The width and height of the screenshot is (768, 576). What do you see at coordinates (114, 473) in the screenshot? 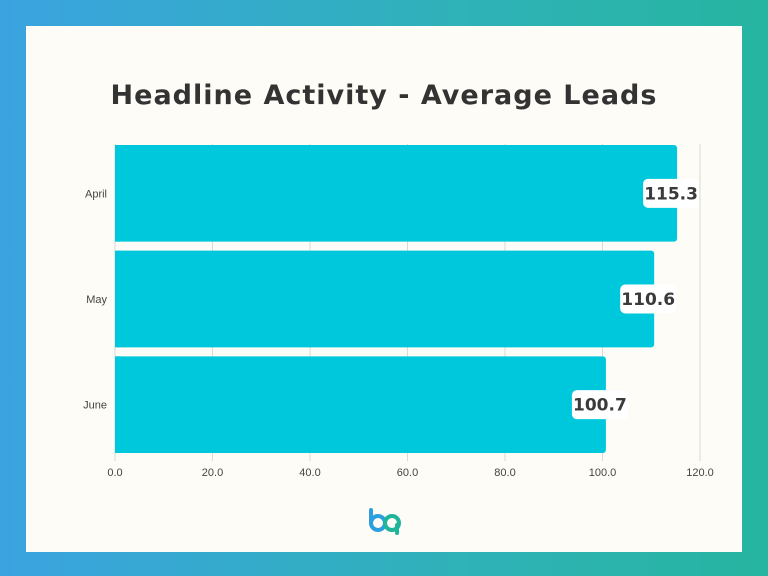
I see `x-tick-label: 0.0` at bounding box center [114, 473].